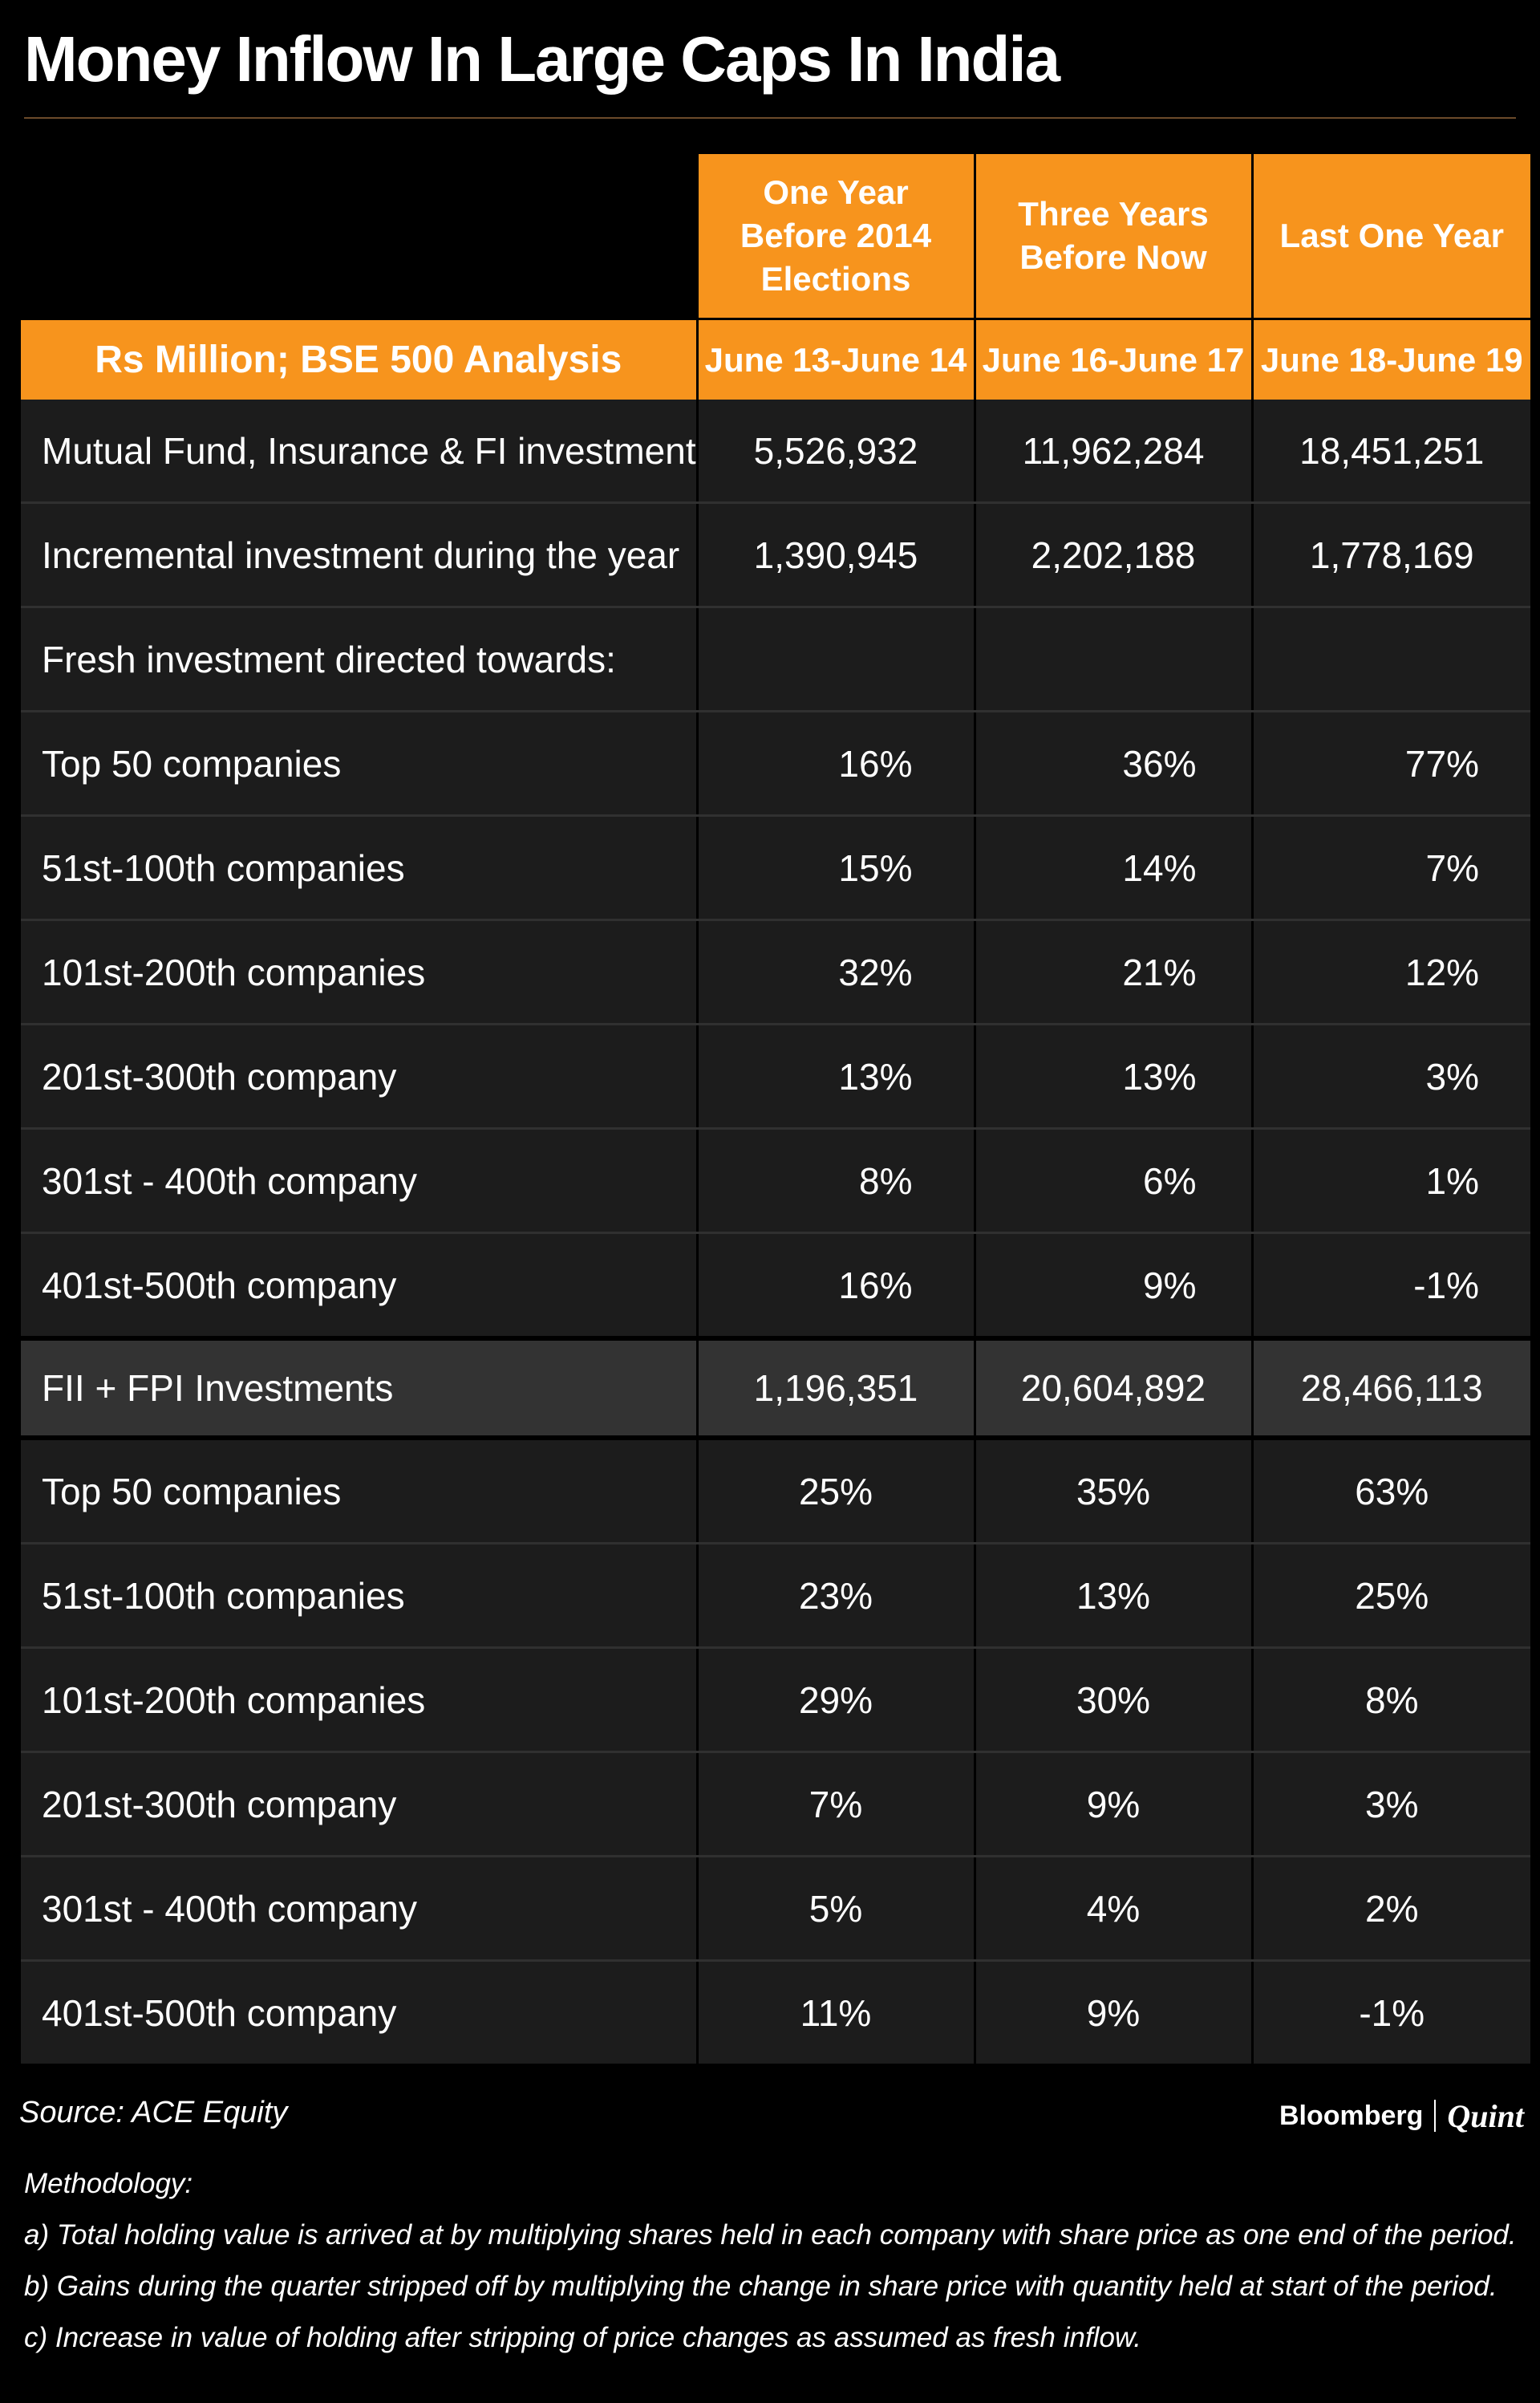  Describe the element at coordinates (1390, 764) in the screenshot. I see `value-cell: 77%` at that location.